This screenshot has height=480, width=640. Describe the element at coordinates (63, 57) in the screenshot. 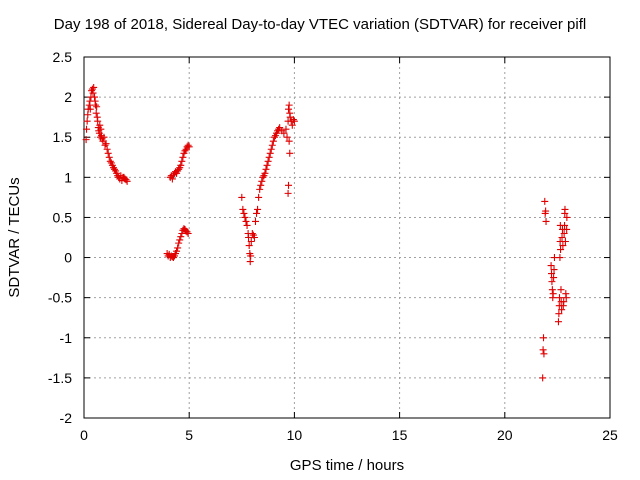

I see `y-tick-label: 2.5` at that location.